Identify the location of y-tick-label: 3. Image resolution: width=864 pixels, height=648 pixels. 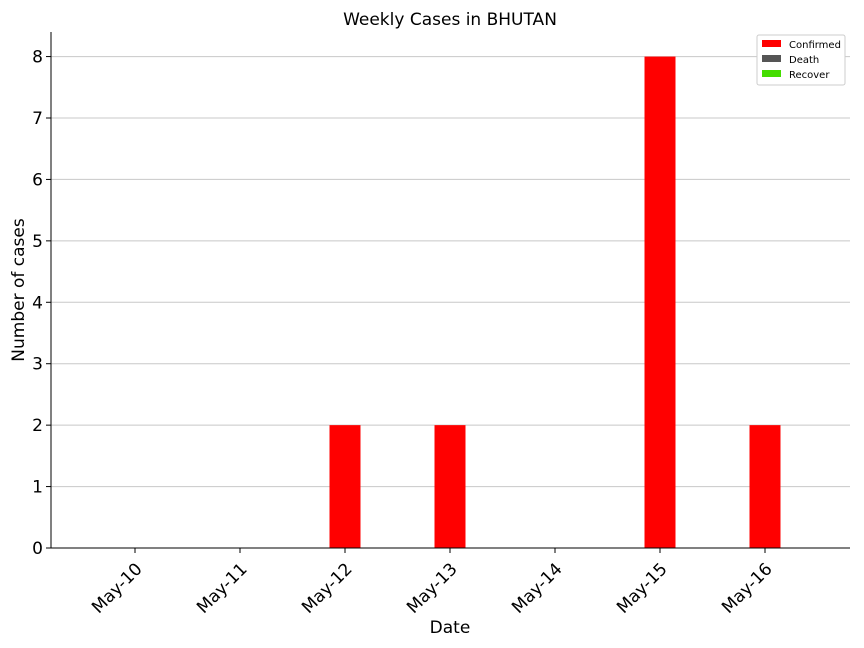
(37, 365).